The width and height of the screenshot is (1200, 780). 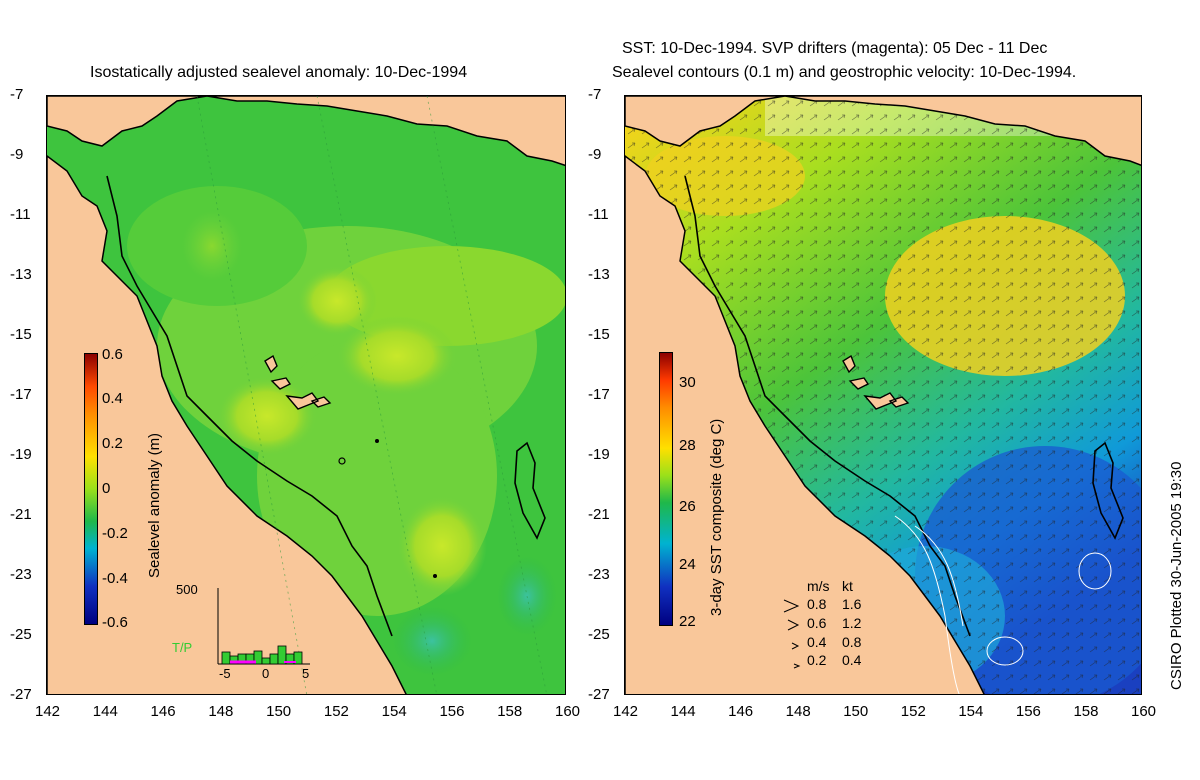 I want to click on histogram-xtick: 5, so click(x=306, y=673).